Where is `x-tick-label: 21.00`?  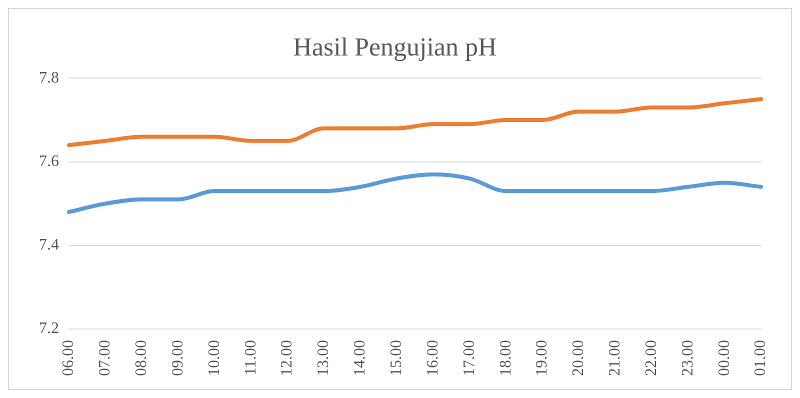 x-tick-label: 21.00 is located at coordinates (615, 358).